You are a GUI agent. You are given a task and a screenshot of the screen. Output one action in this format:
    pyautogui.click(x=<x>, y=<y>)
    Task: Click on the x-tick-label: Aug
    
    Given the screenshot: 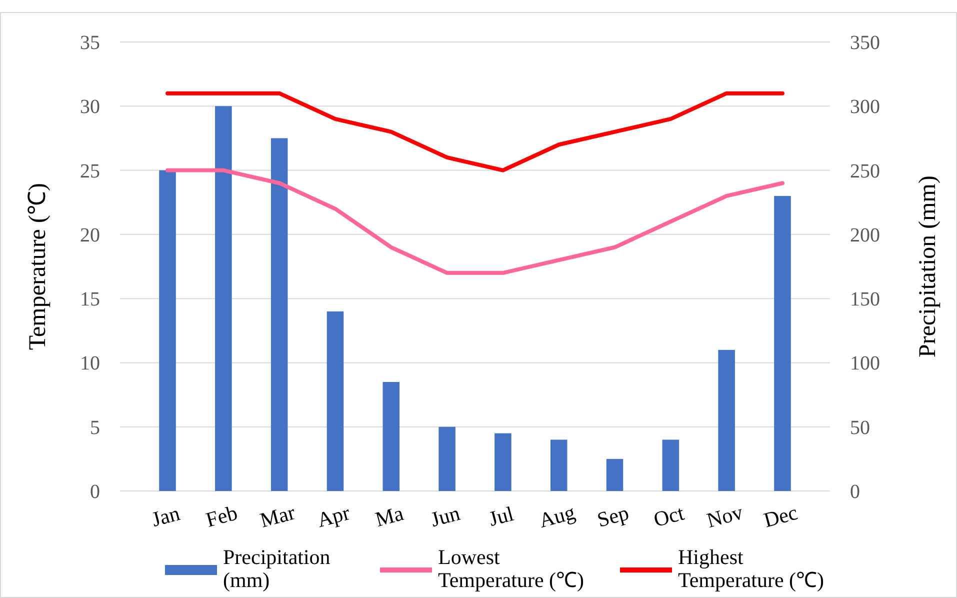 What is the action you would take?
    pyautogui.click(x=557, y=516)
    